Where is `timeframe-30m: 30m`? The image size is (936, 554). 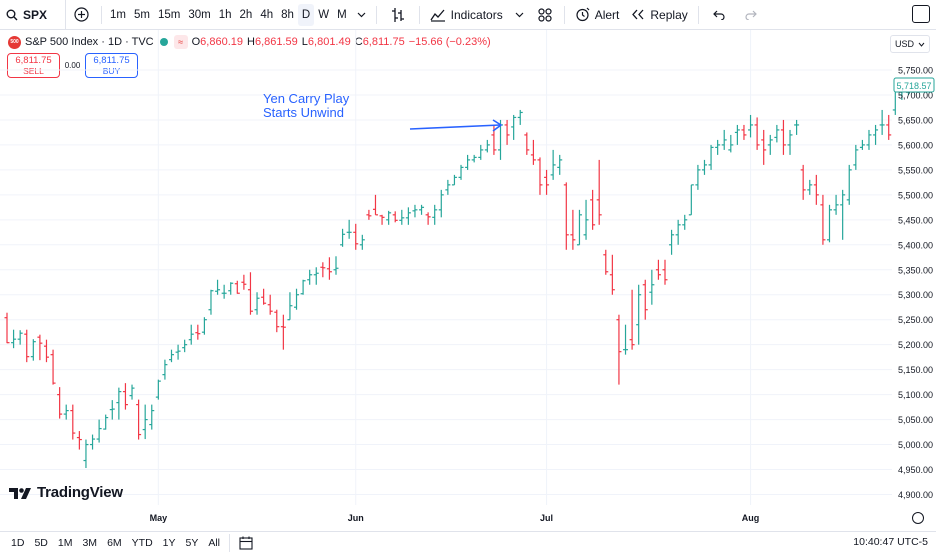
timeframe-30m: 30m is located at coordinates (199, 14).